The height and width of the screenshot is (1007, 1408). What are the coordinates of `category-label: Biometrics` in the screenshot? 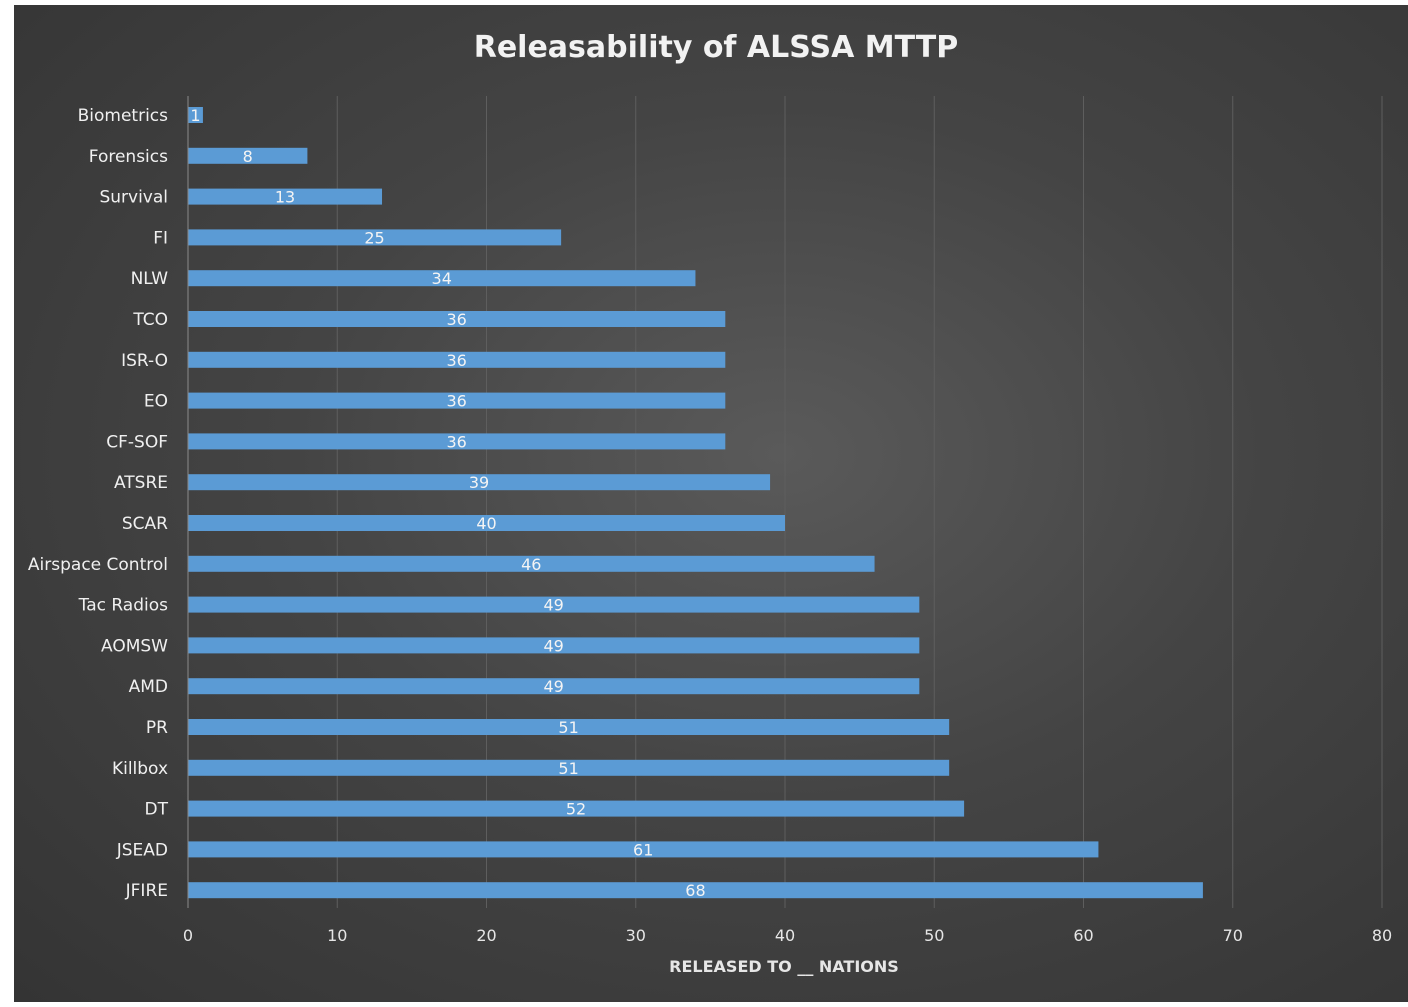 It's located at (123, 116).